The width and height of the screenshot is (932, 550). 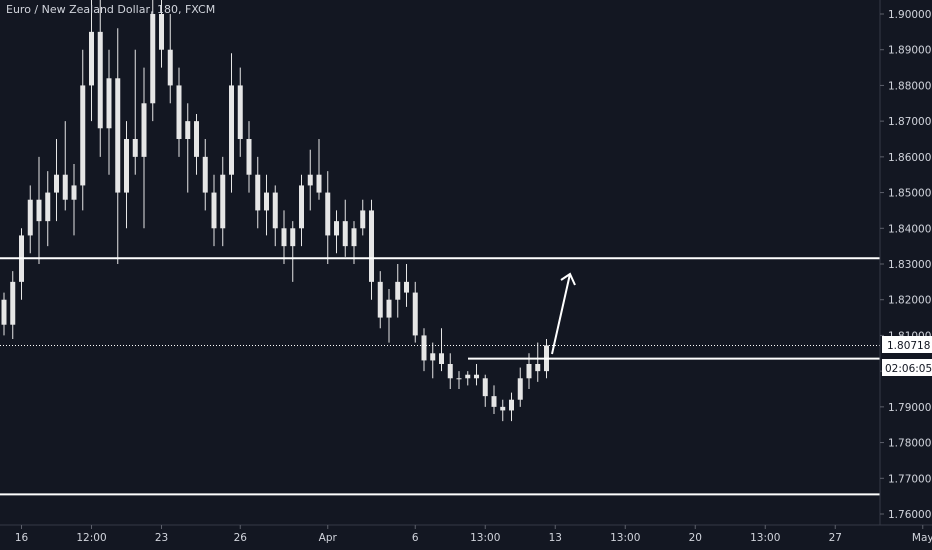 I want to click on y-tick-label: 1.78000, so click(x=909, y=444).